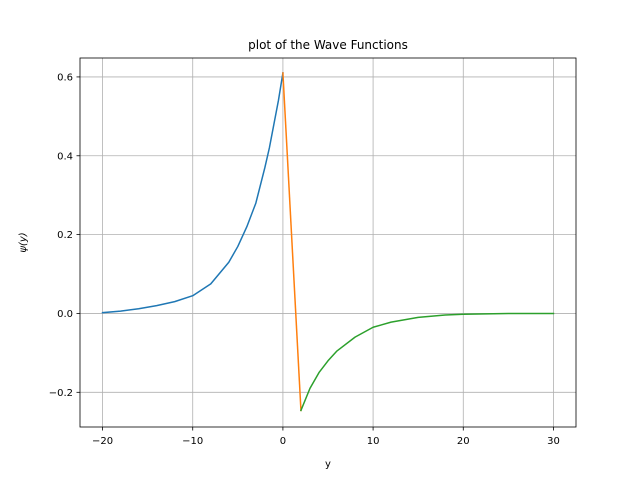 The image size is (640, 480). Describe the element at coordinates (102, 441) in the screenshot. I see `x-tick-label: −20` at that location.